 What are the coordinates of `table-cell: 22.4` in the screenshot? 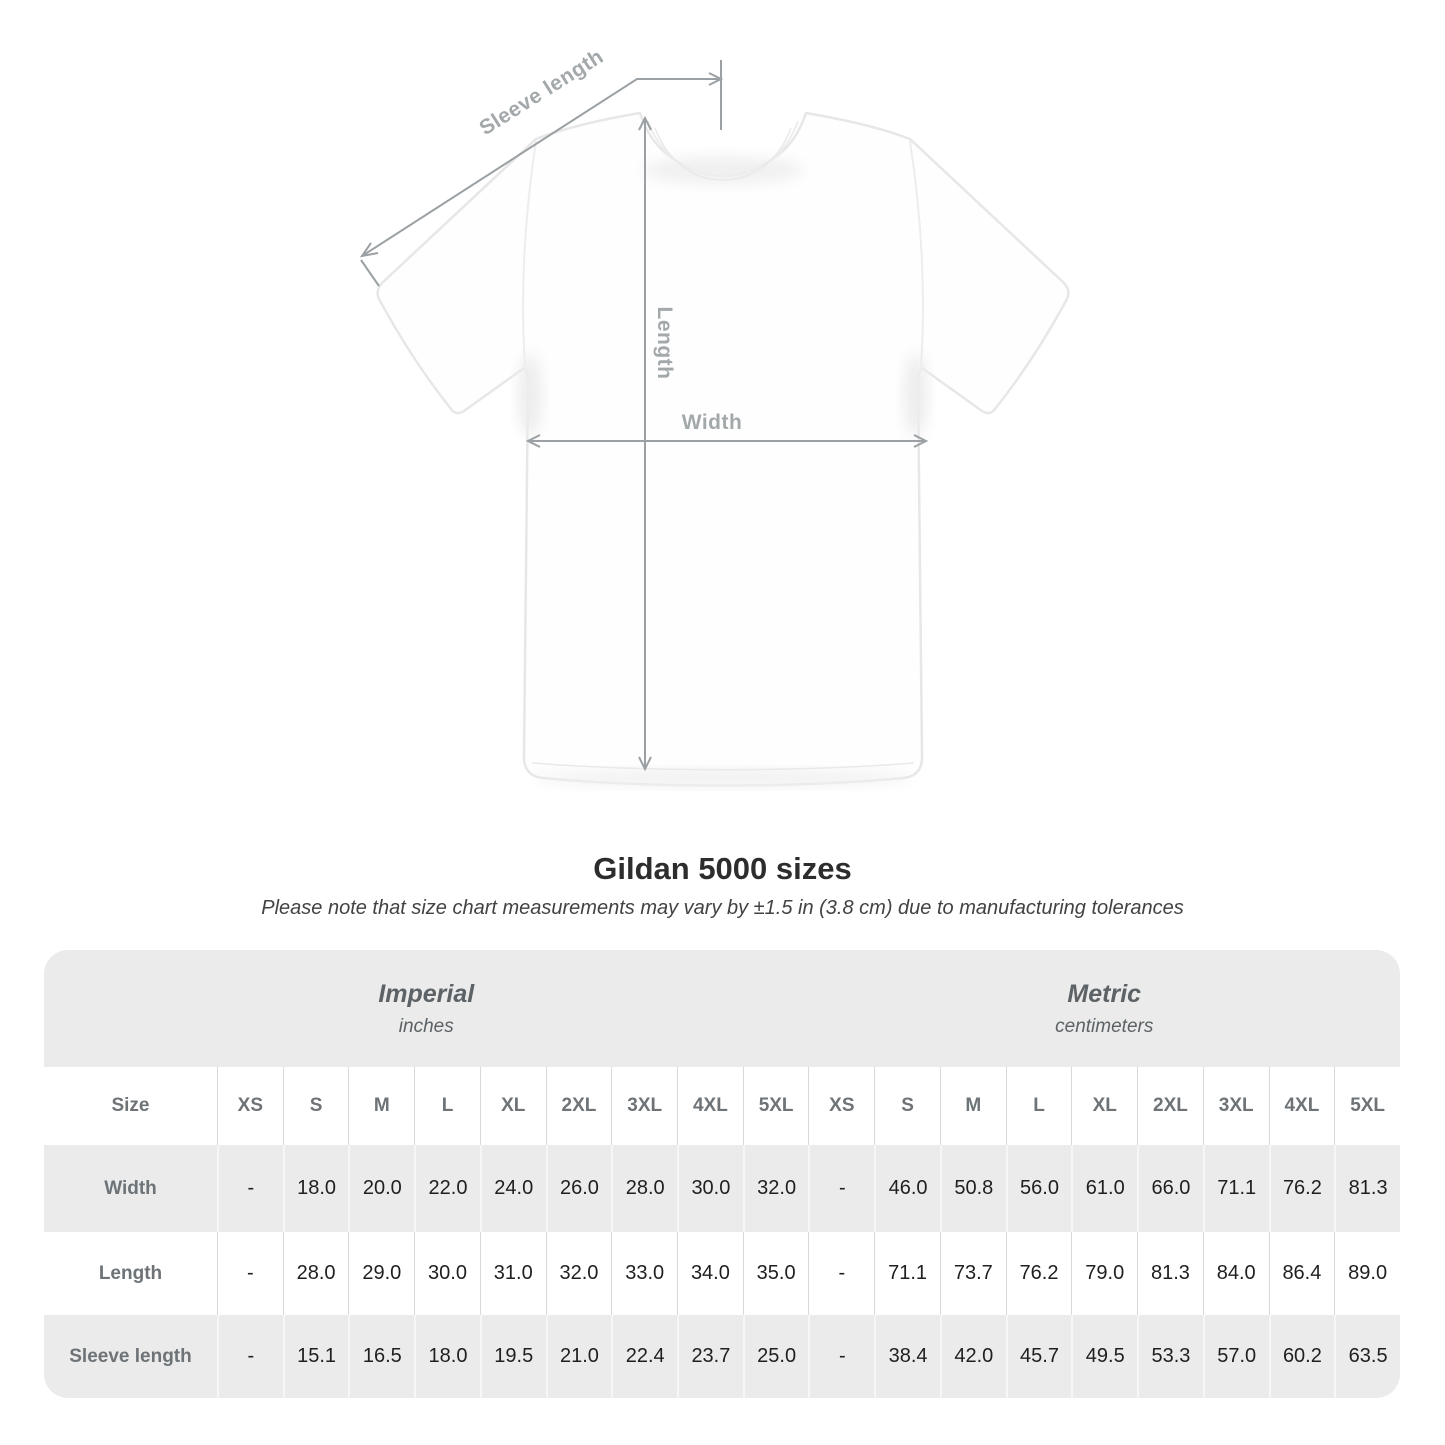 It's located at (644, 1356).